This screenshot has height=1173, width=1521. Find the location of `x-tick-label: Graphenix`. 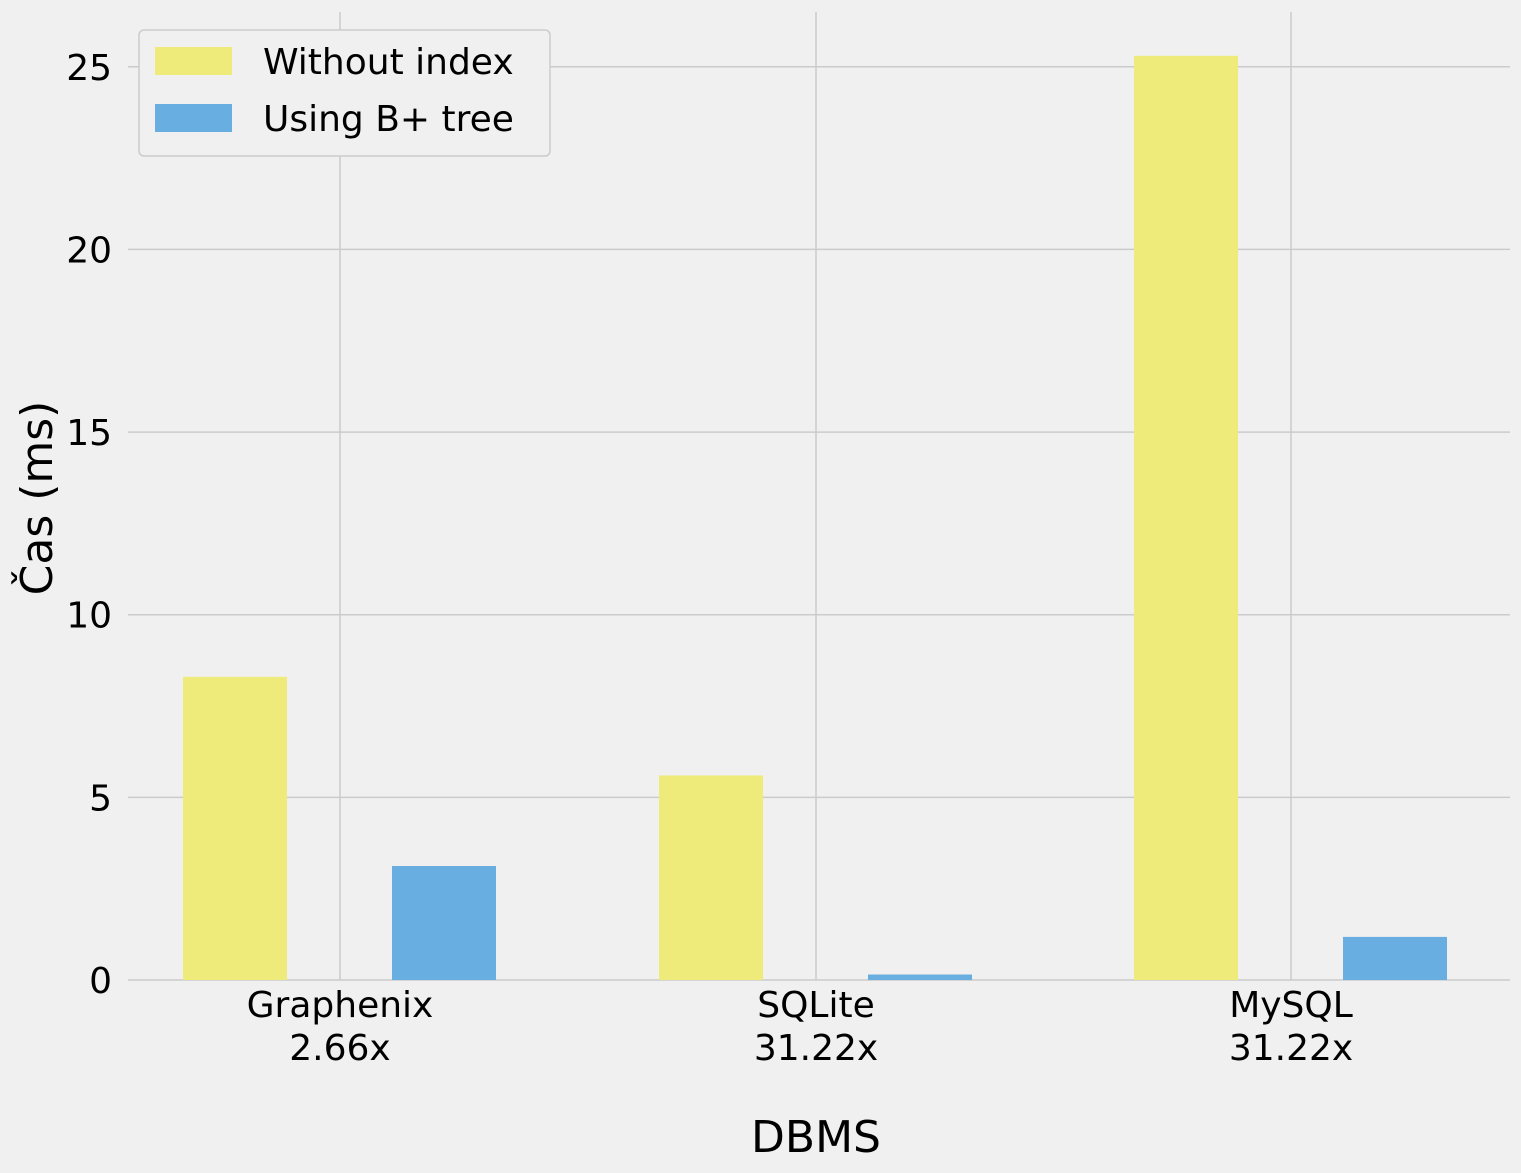

x-tick-label: Graphenix is located at coordinates (340, 1005).